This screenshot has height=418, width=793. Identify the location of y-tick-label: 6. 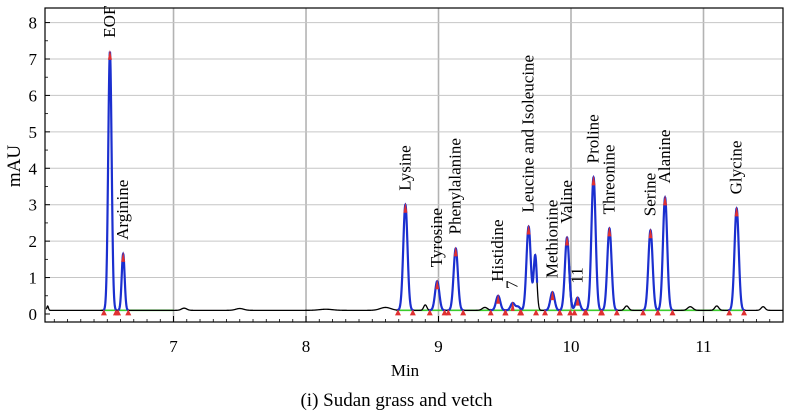
(33, 95).